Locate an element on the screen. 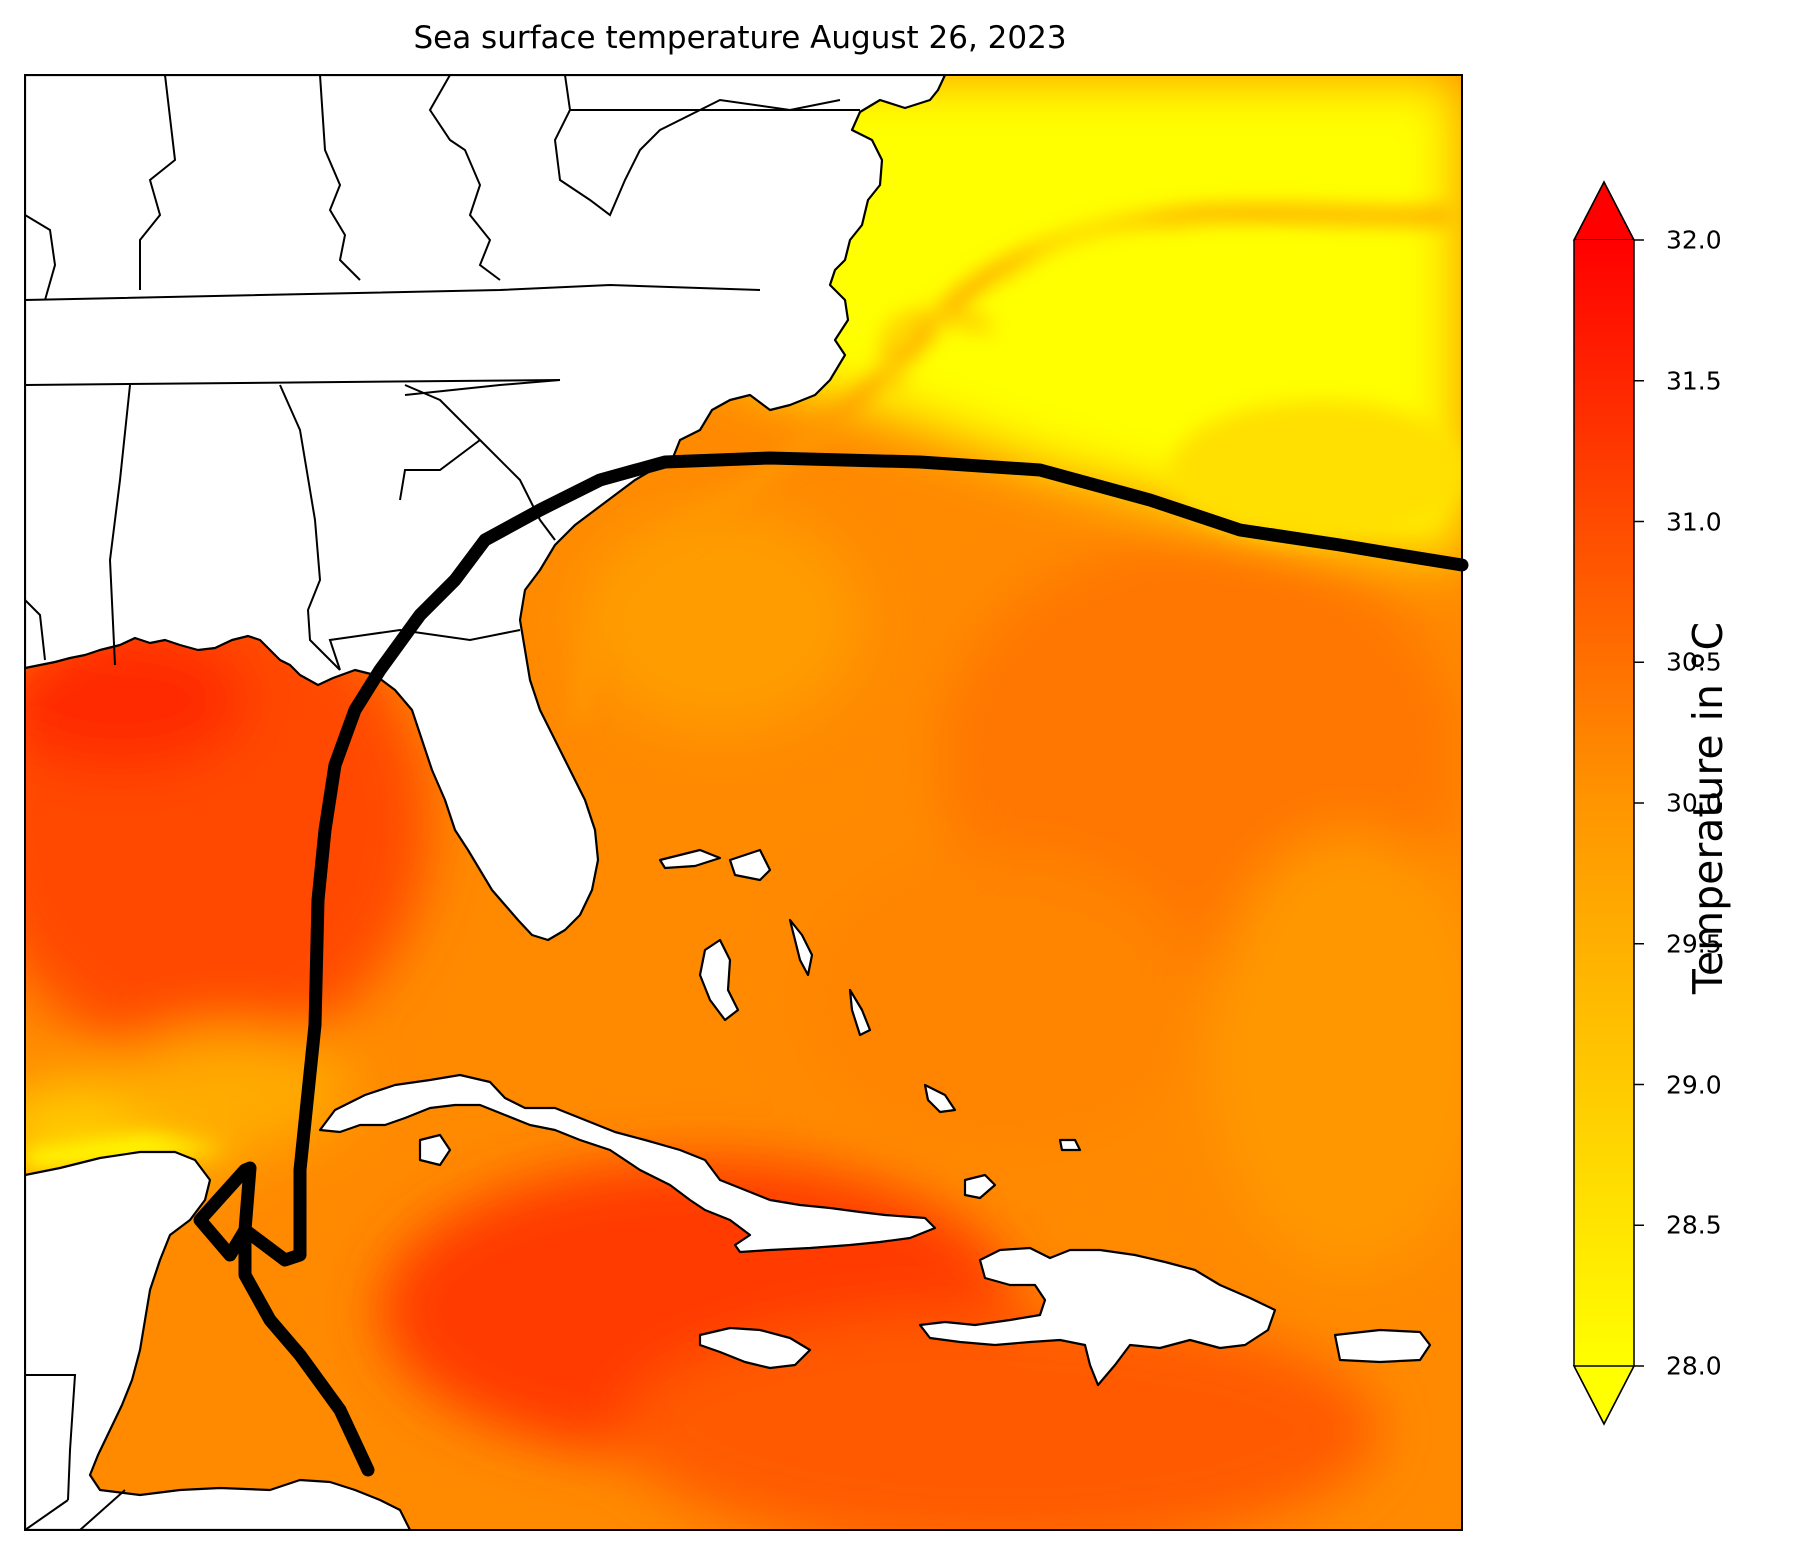 This screenshot has height=1548, width=1814. jamaica-island is located at coordinates (755, 1348).